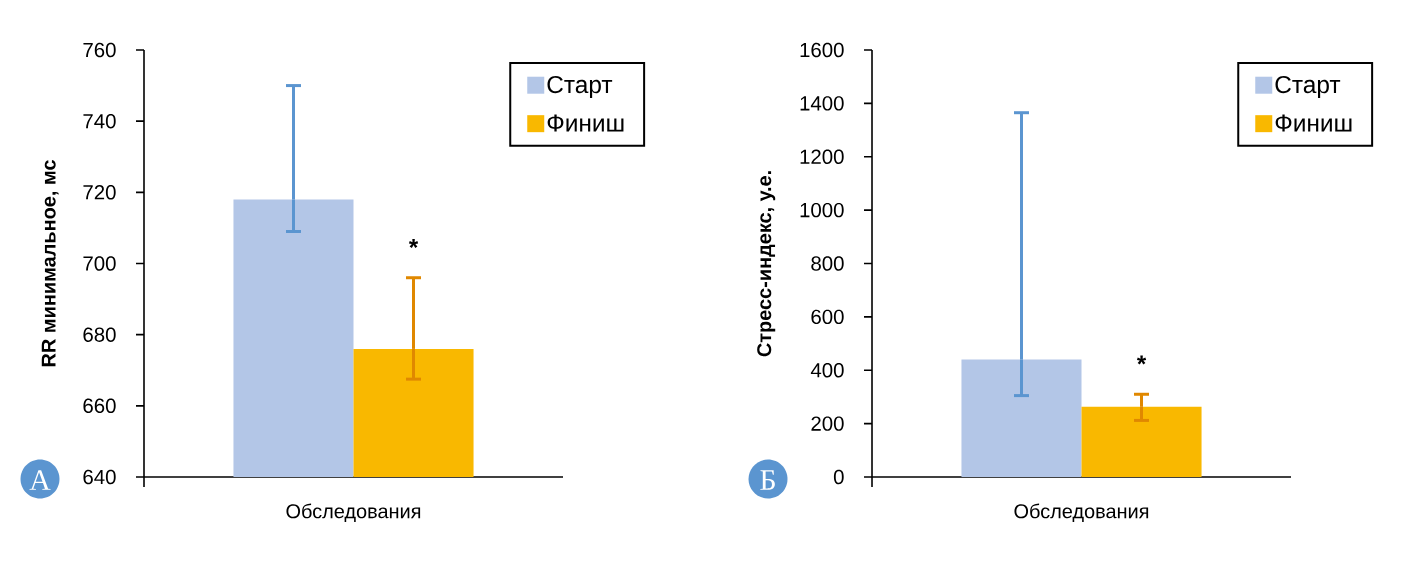 The image size is (1417, 567). Describe the element at coordinates (822, 50) in the screenshot. I see `y-tick-label: 1600` at that location.